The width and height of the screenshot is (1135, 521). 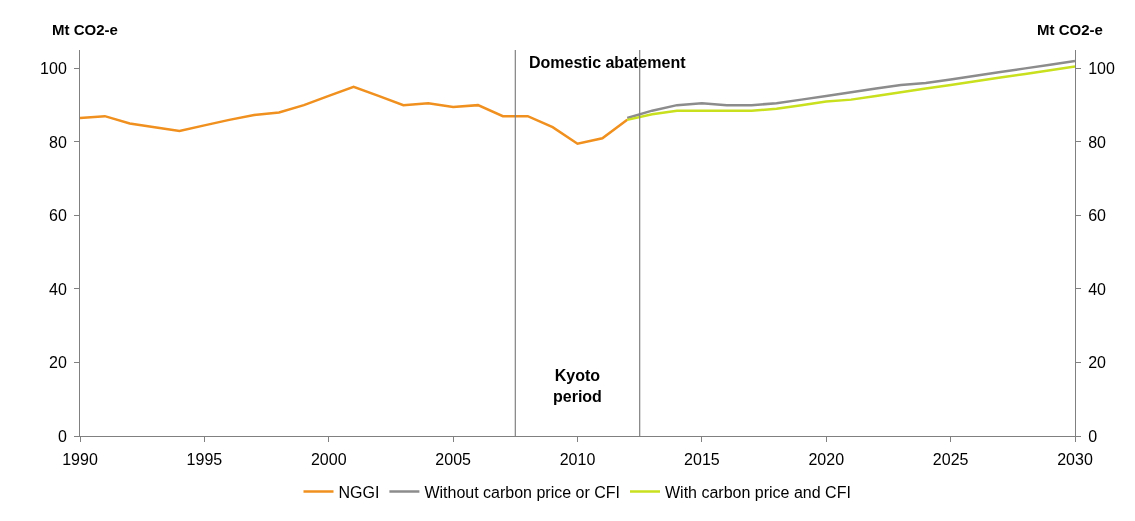 What do you see at coordinates (1097, 363) in the screenshot?
I see `y2-tick-label: 20` at bounding box center [1097, 363].